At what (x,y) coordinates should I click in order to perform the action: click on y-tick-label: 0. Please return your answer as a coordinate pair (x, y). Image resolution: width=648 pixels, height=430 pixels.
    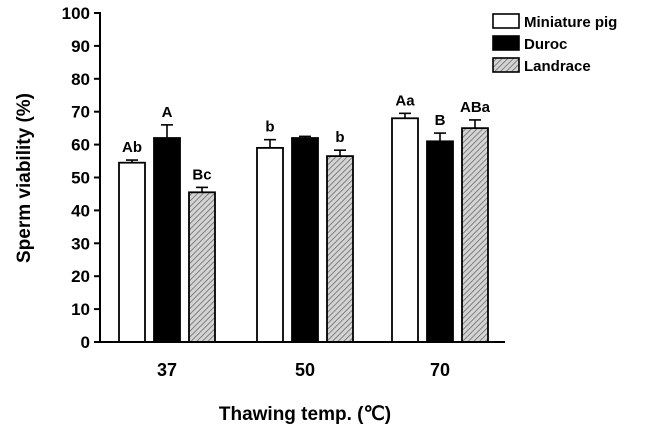
    Looking at the image, I should click on (85, 342).